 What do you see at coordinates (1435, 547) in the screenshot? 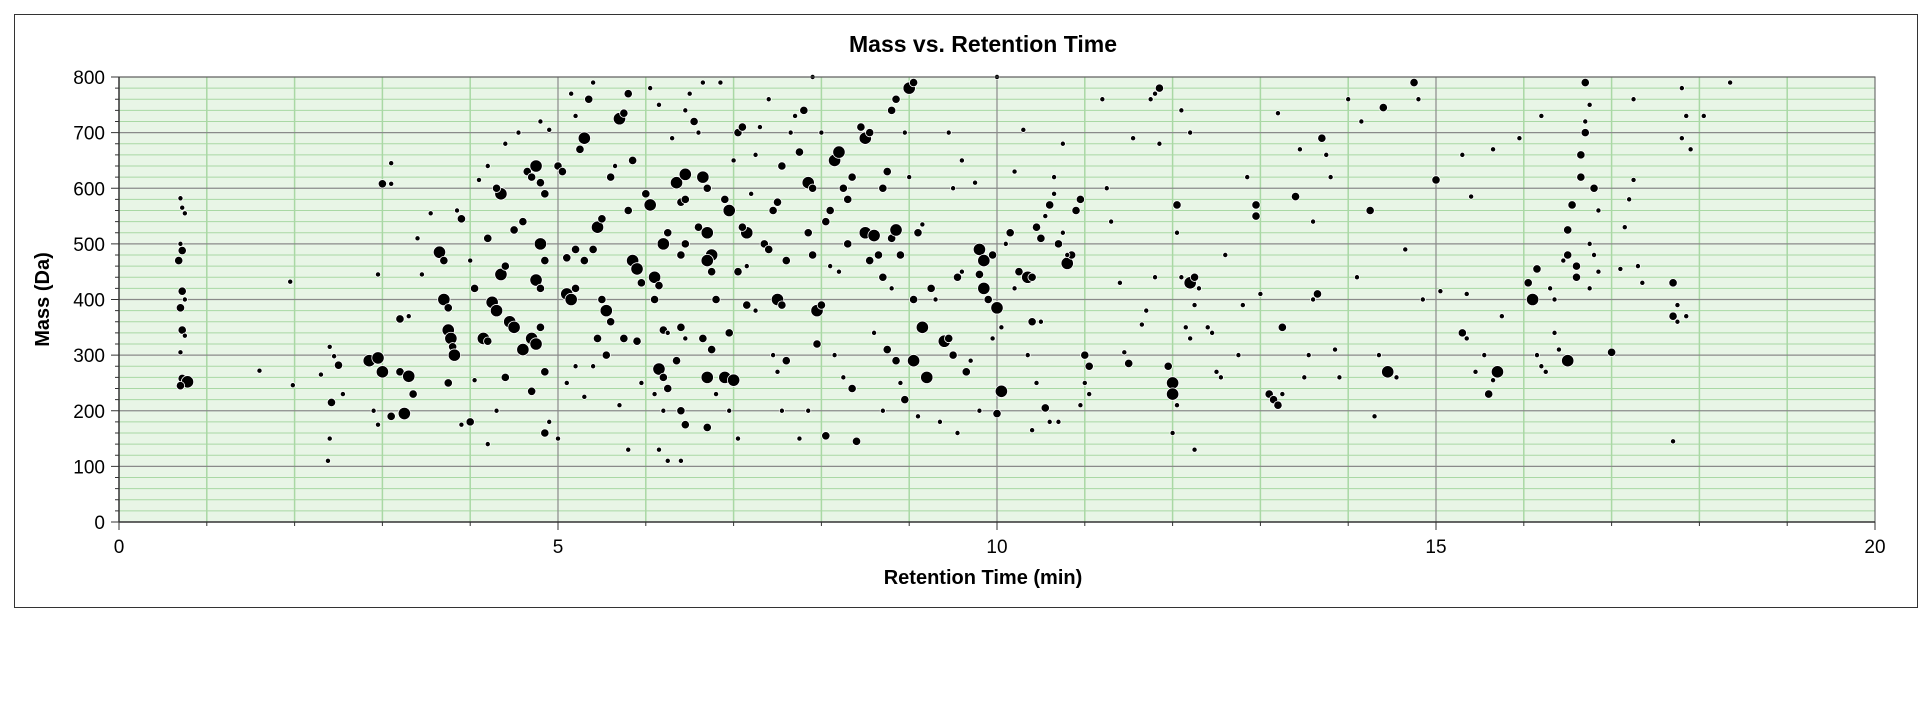
I see `x-tick-label: 15` at bounding box center [1435, 547].